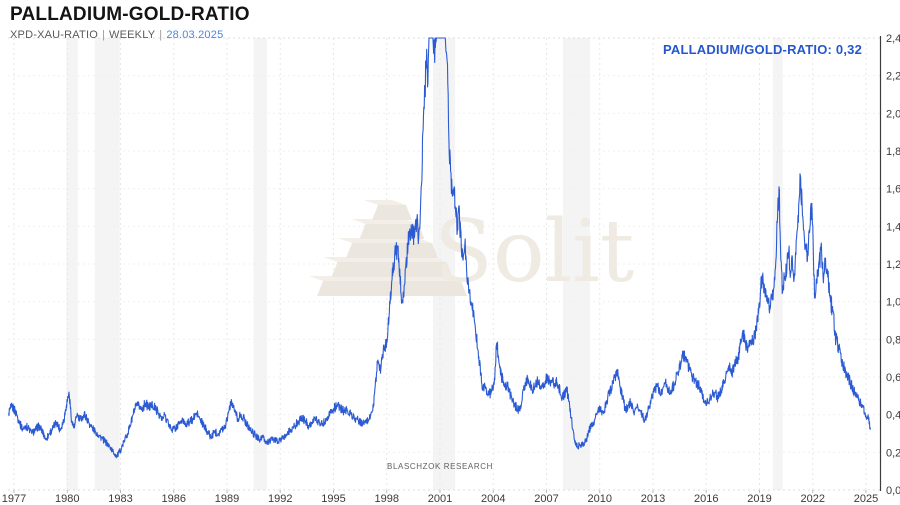  Describe the element at coordinates (333, 499) in the screenshot. I see `x-axis-label: 1995` at that location.